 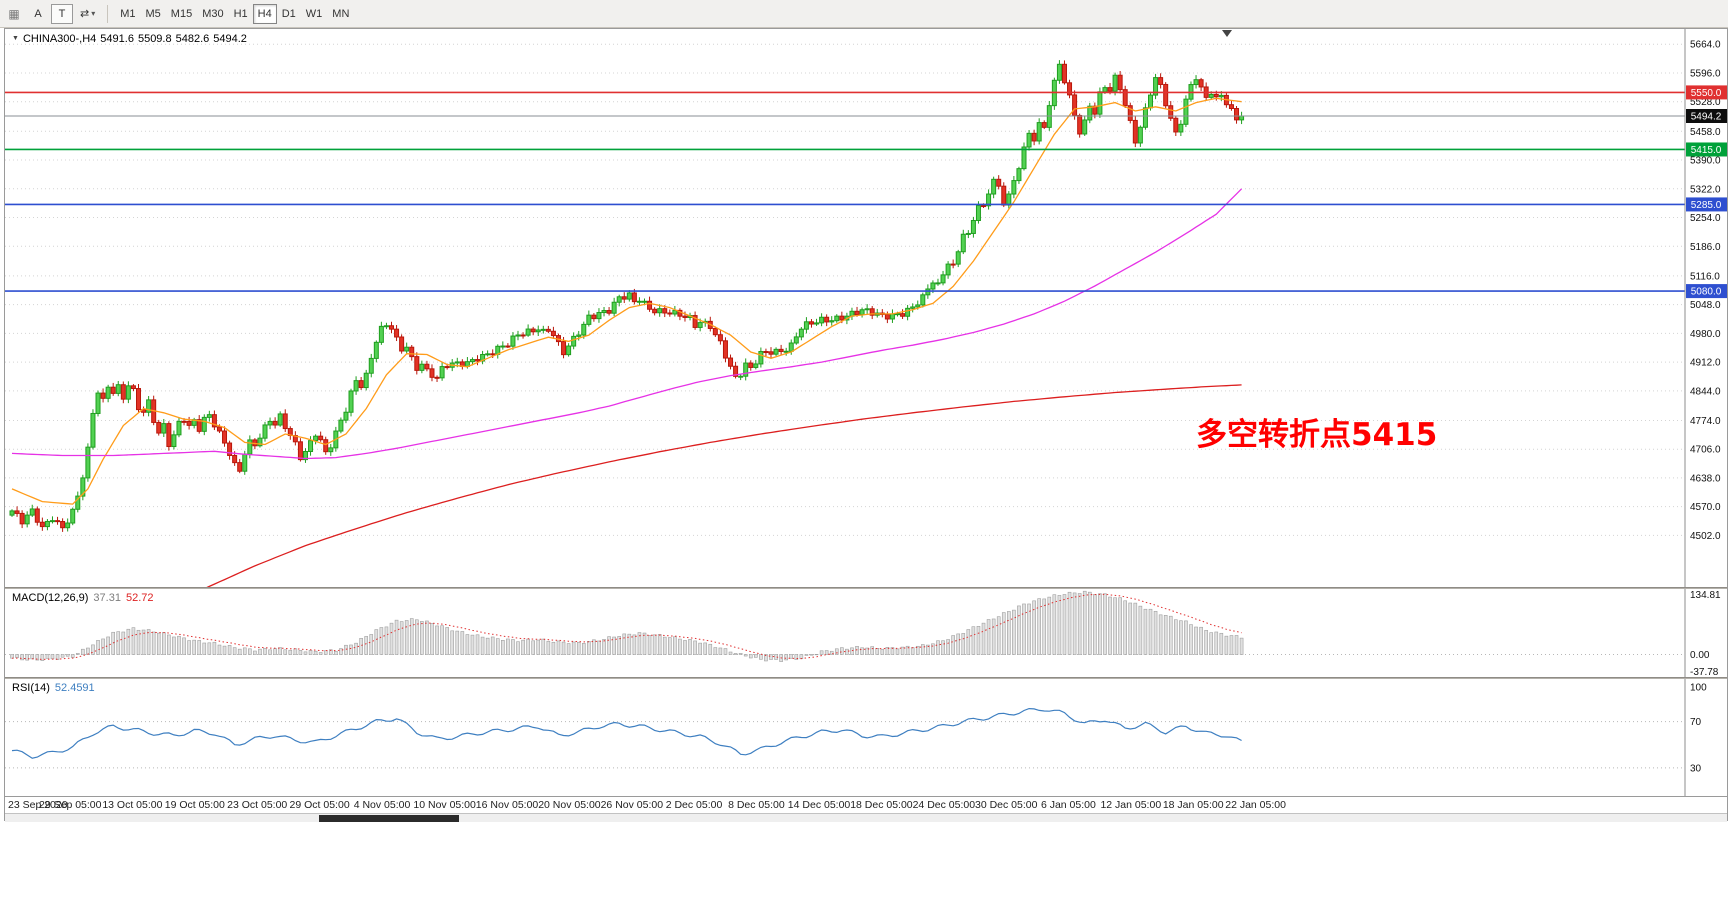 I want to click on low-value: 5482.6, so click(x=192, y=39).